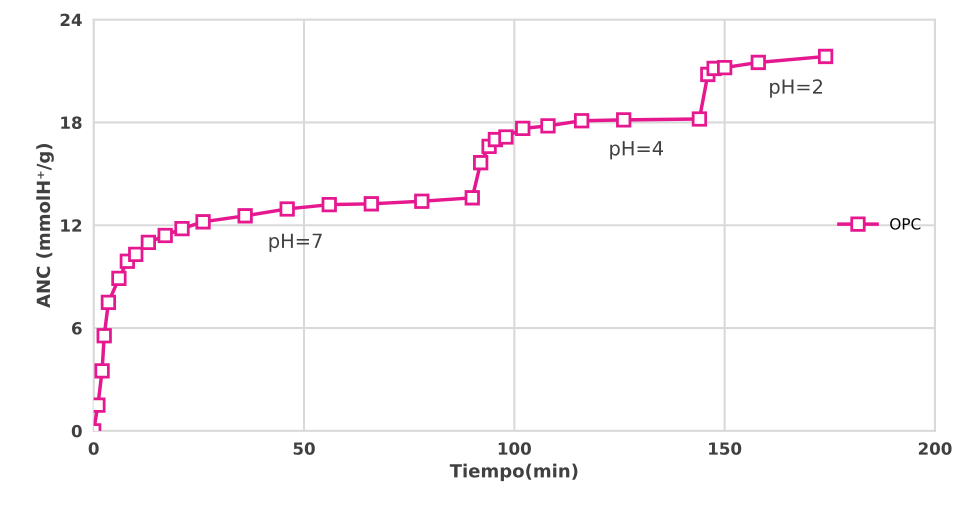  Describe the element at coordinates (796, 88) in the screenshot. I see `annotation: pH=2` at that location.